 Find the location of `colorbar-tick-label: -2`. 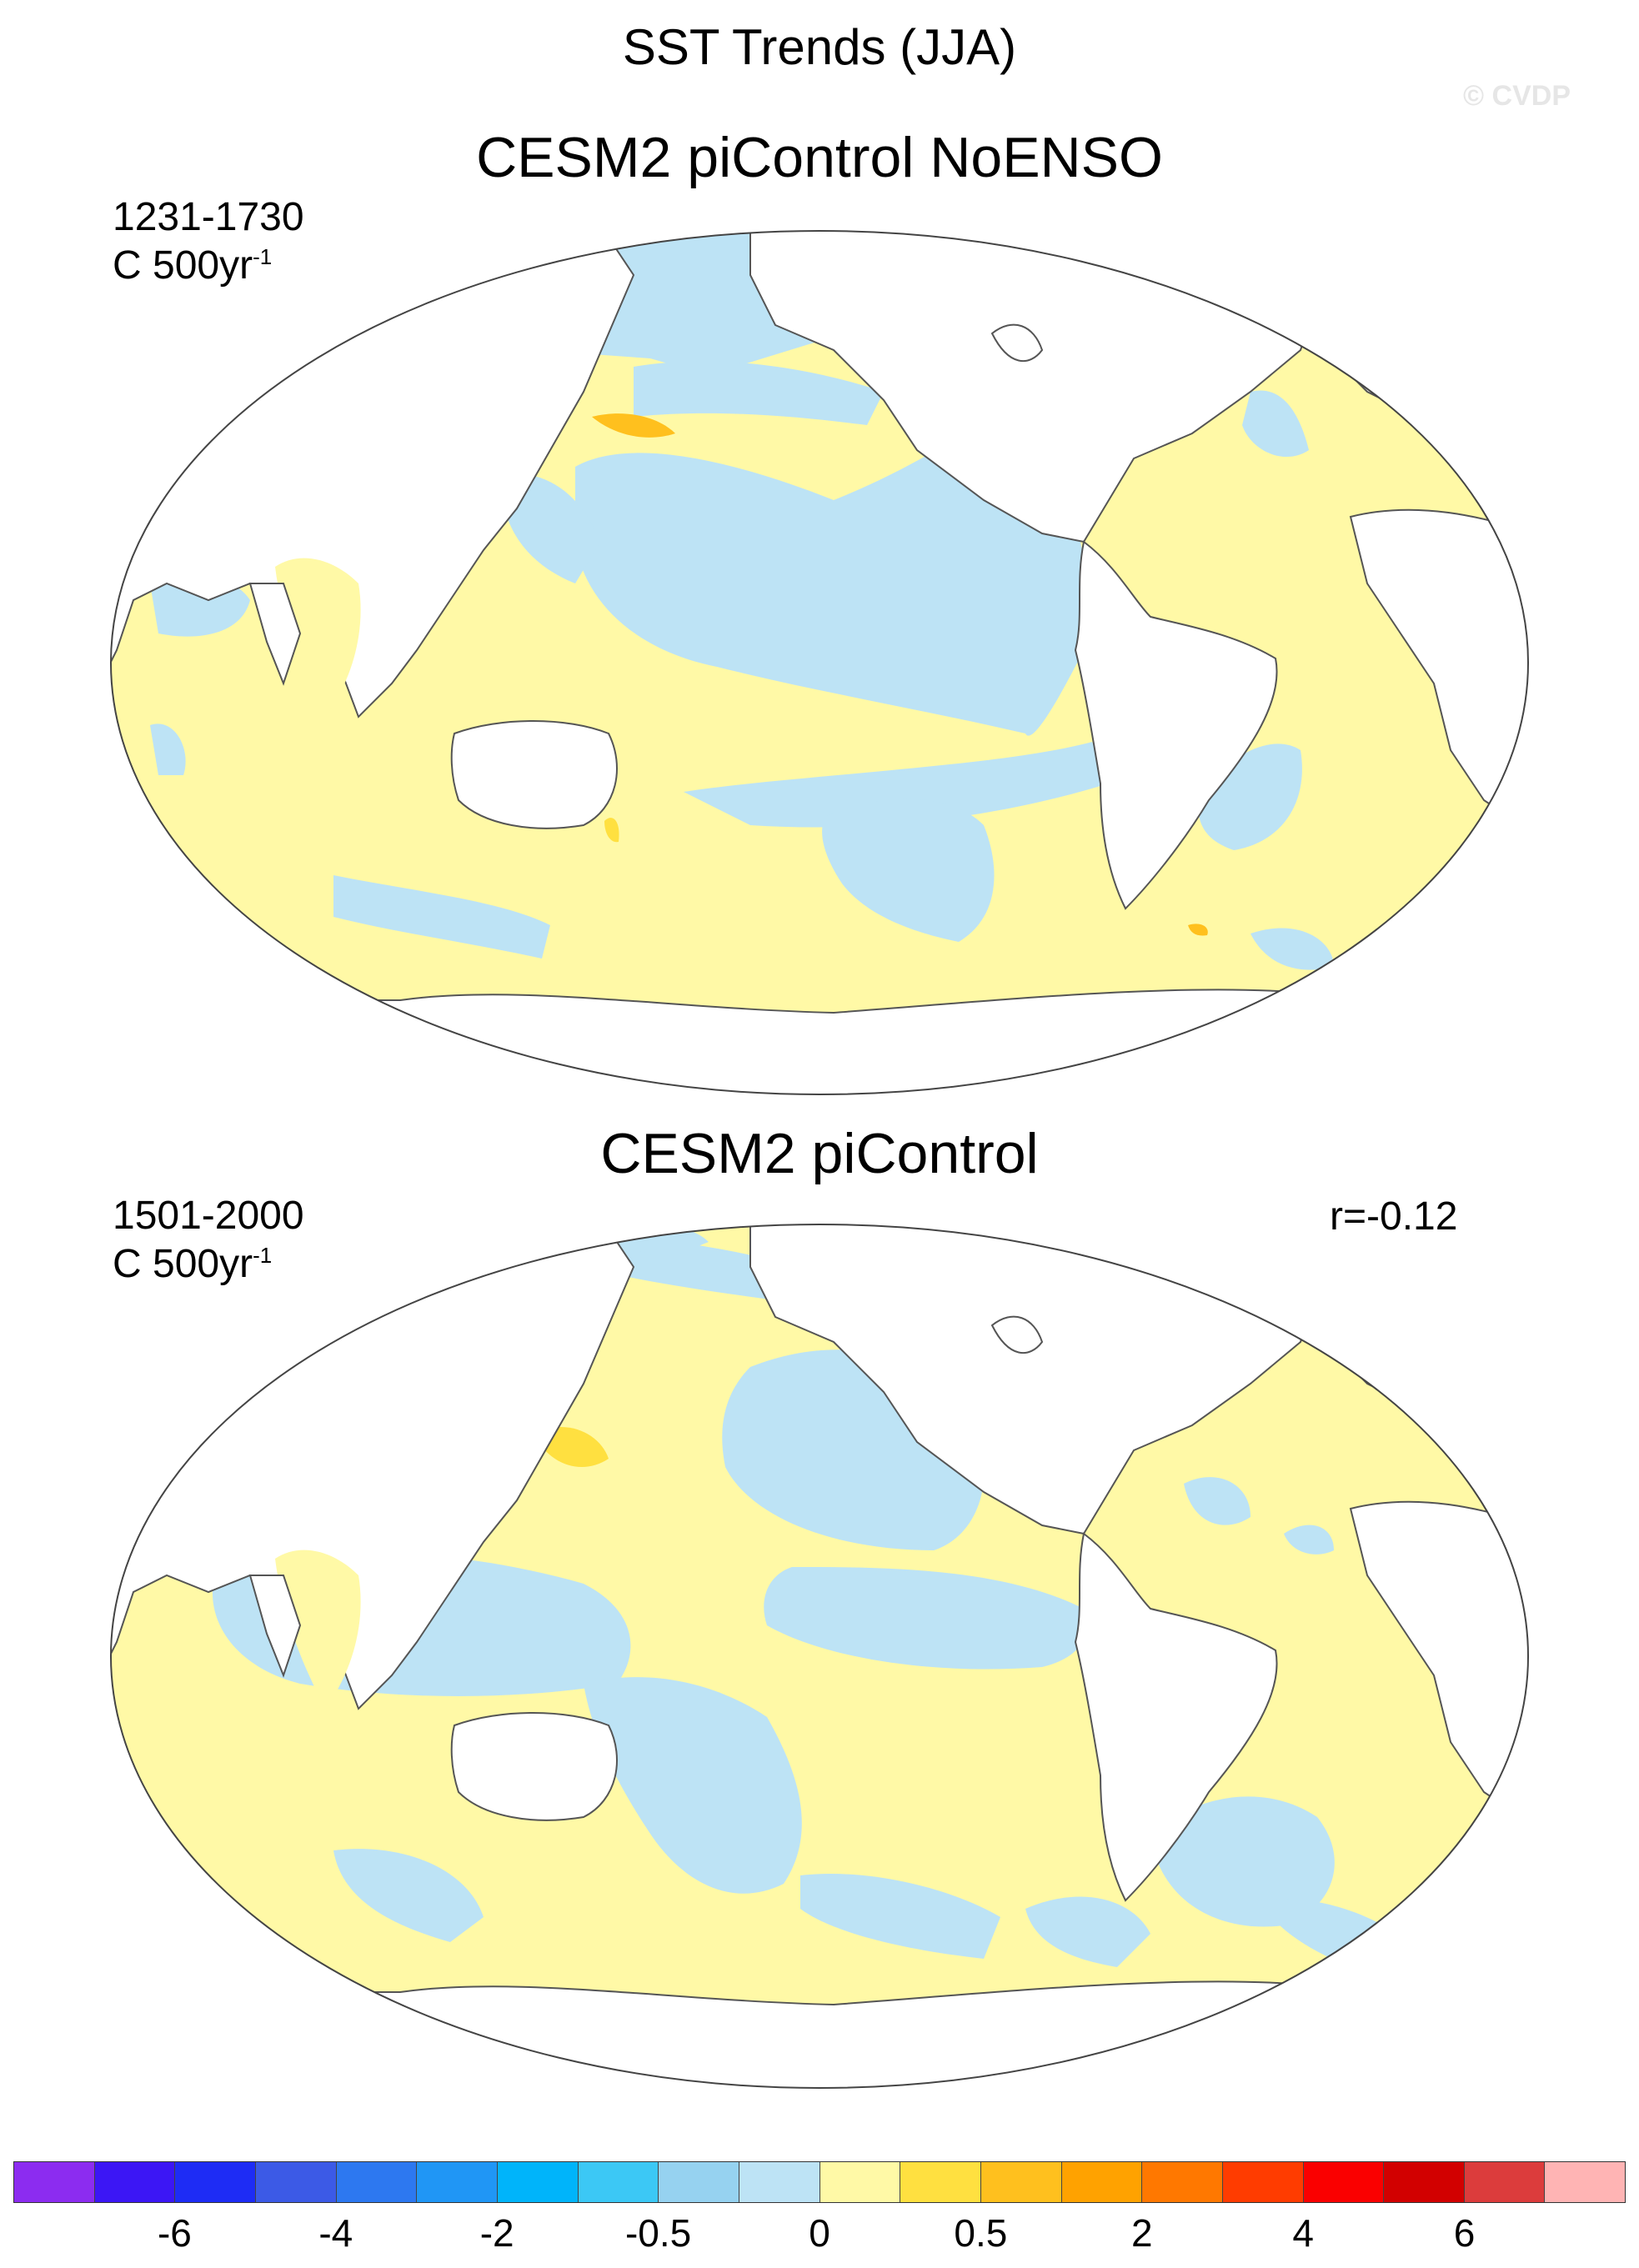

colorbar-tick-label: -2 is located at coordinates (496, 2233).